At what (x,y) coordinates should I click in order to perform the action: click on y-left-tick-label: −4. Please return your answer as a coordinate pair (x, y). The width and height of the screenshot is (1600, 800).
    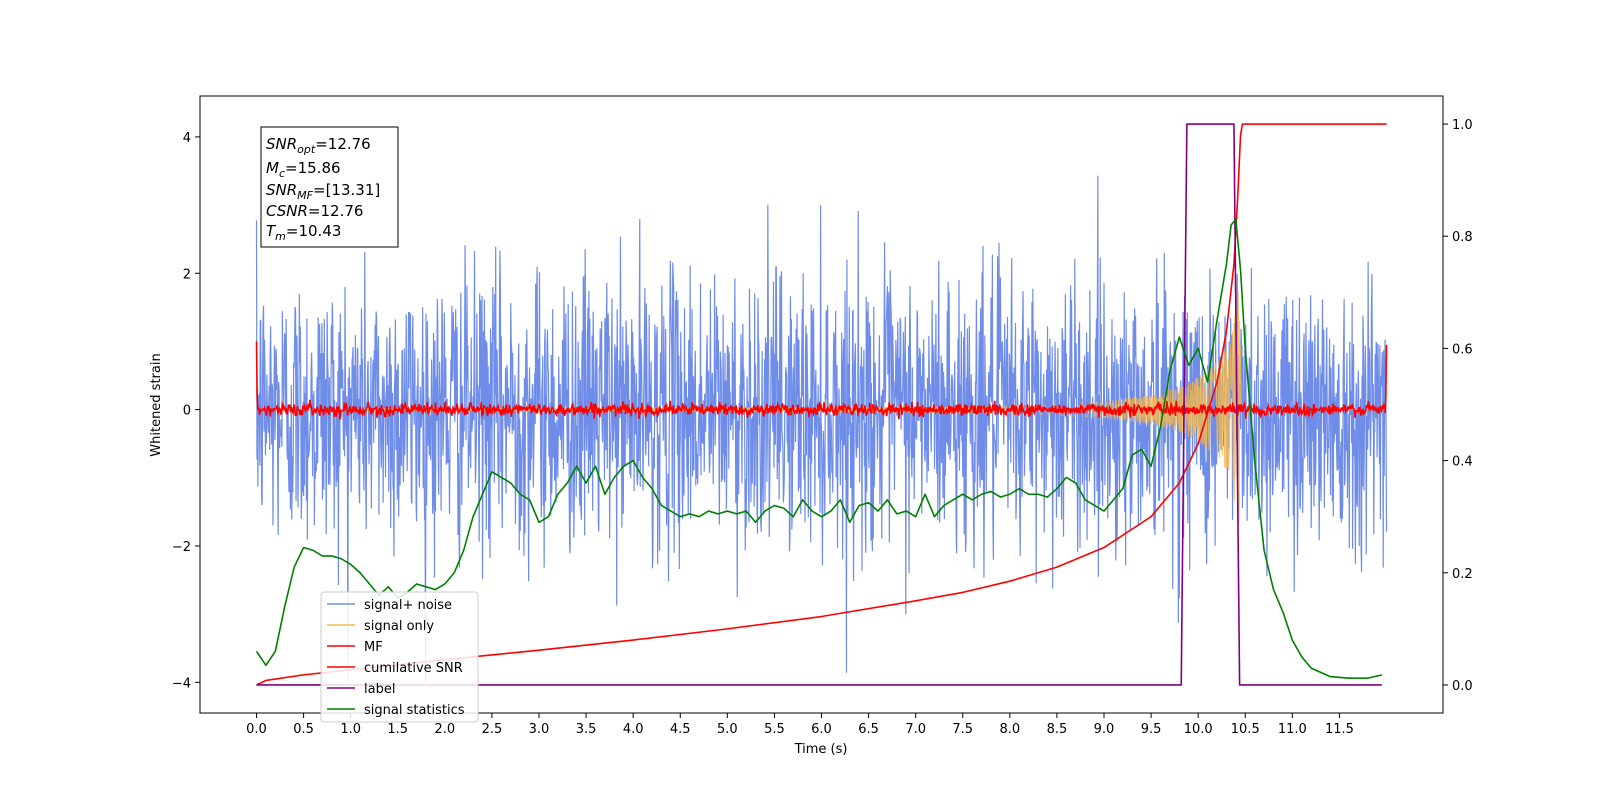
    Looking at the image, I should click on (181, 683).